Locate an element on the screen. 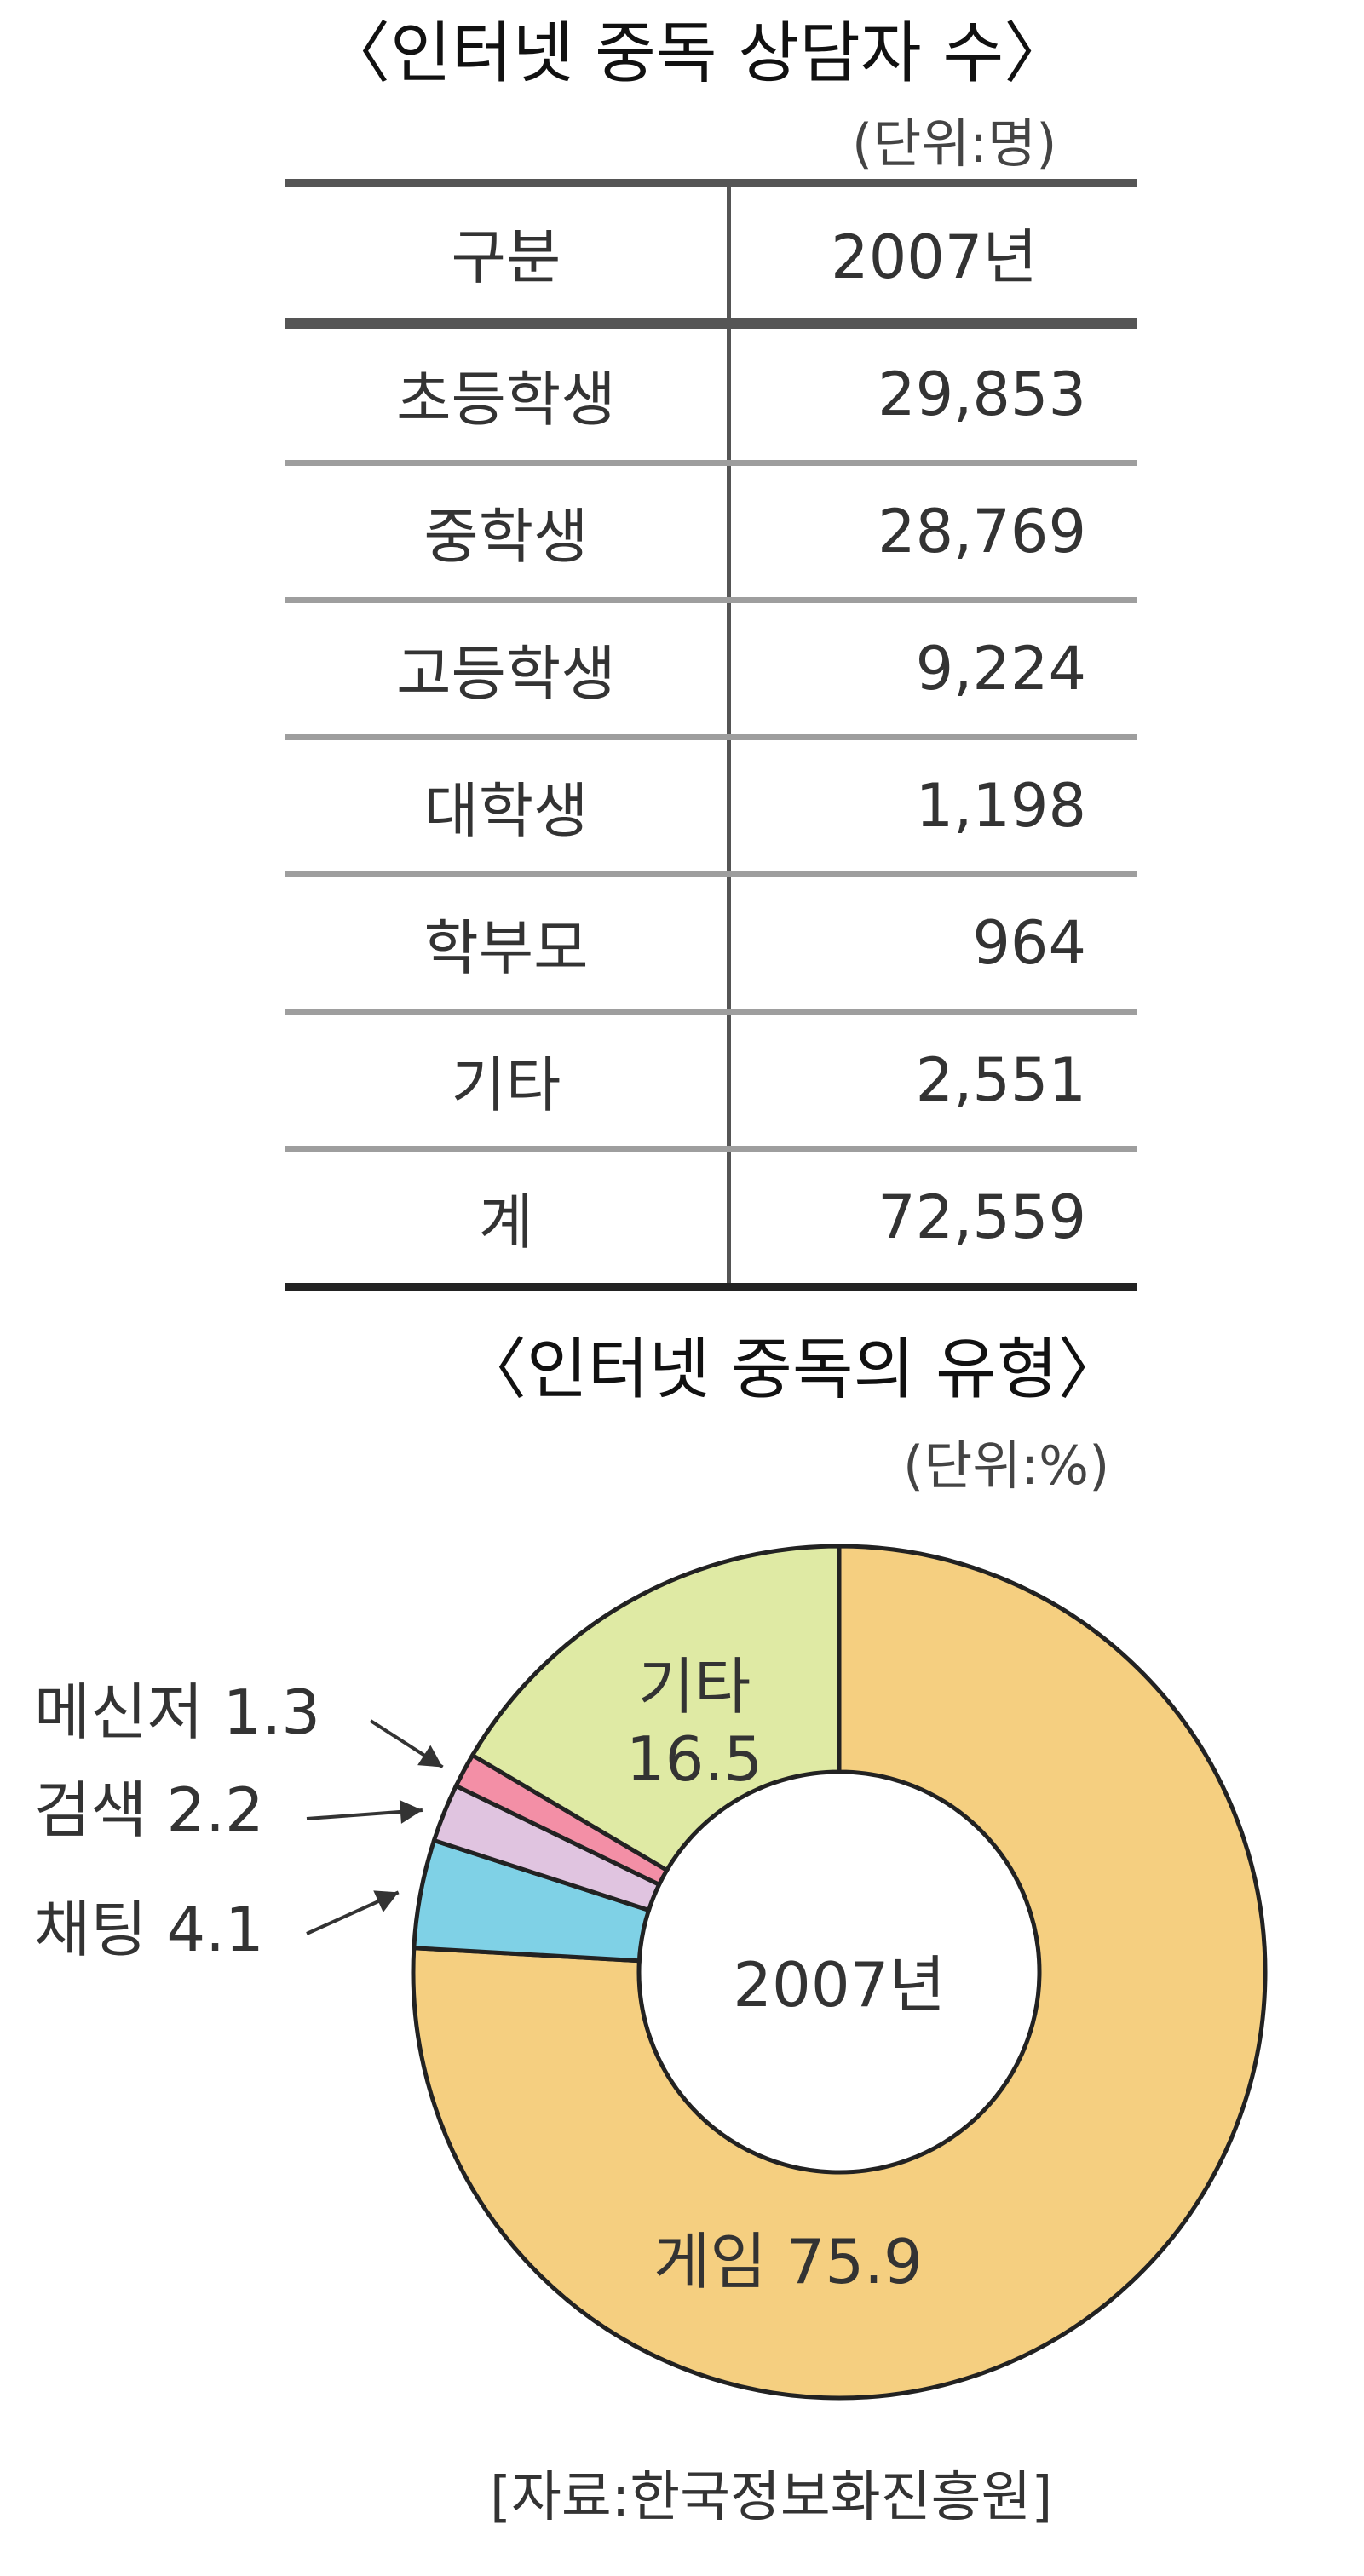  table-title: 〈인터넷 중독 상담자 수〉 is located at coordinates (697, 54).